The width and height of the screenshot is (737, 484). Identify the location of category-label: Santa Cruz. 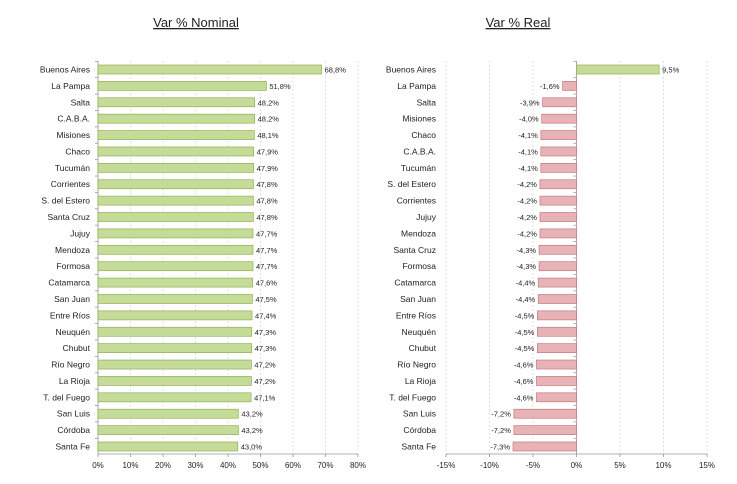
(414, 250).